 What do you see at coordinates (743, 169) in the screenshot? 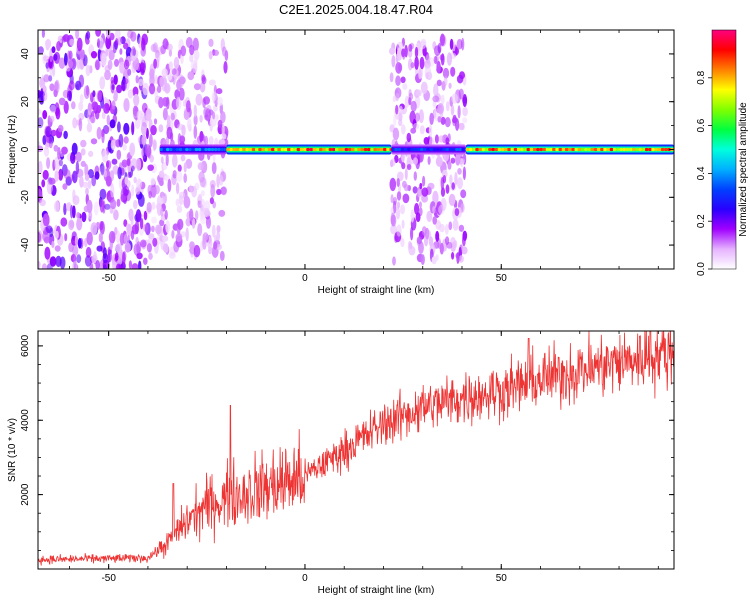
I see `colorbar-label: Normalized spectral amplitude` at bounding box center [743, 169].